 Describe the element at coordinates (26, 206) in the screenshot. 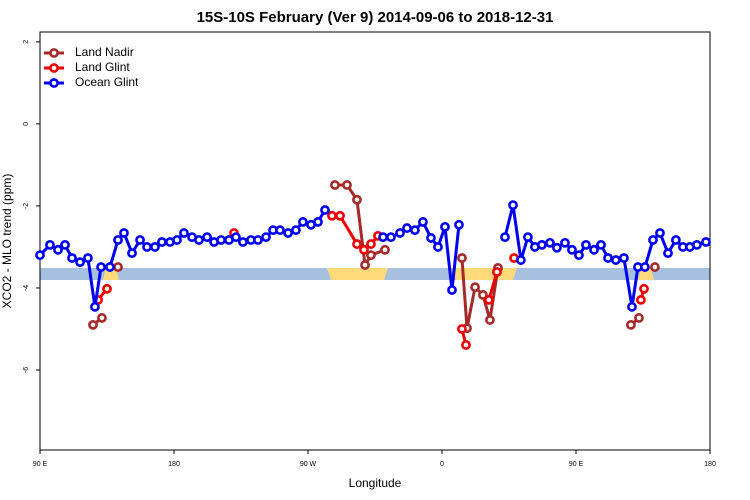

I see `y-tick-label: -2` at that location.